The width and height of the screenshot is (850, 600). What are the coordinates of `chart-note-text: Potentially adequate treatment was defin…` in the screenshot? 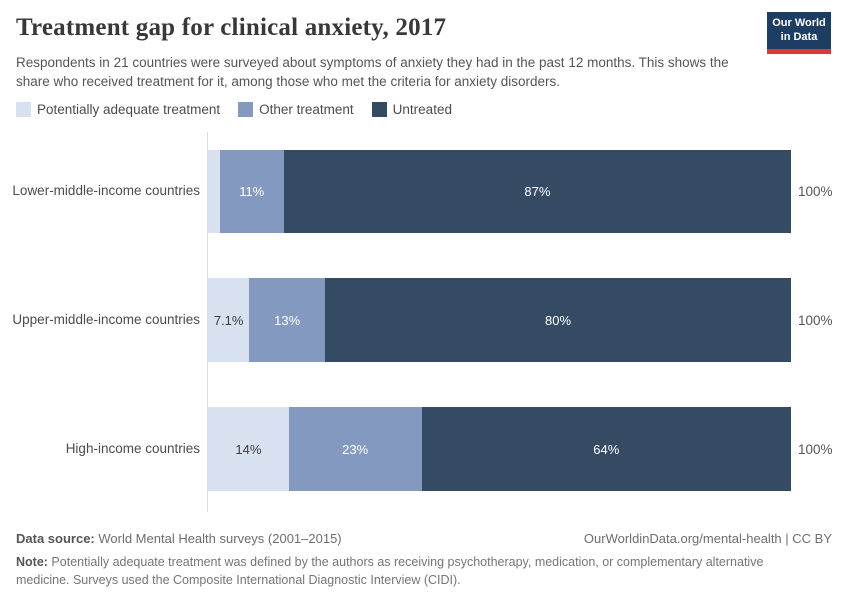 It's located at (390, 571).